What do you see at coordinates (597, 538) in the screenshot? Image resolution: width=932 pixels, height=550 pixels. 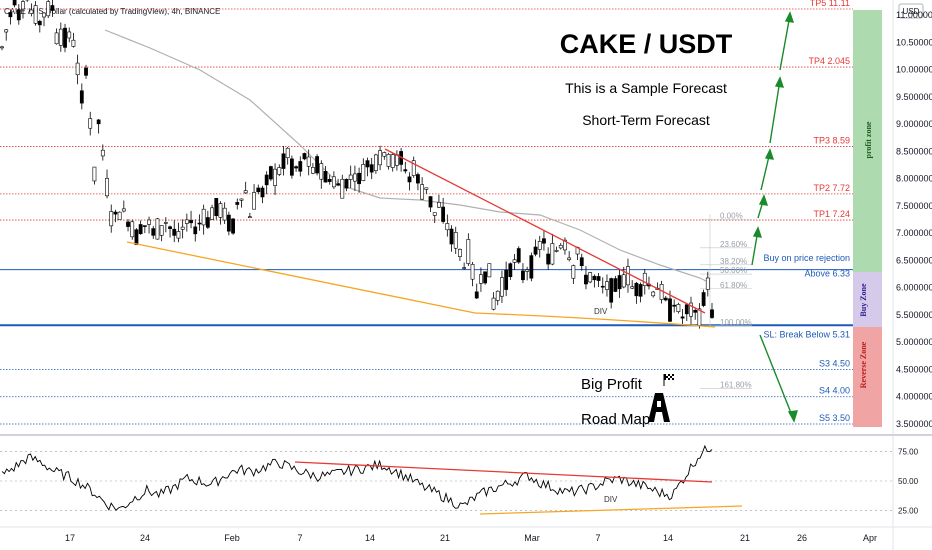 I see `x-tick-label: 7` at bounding box center [597, 538].